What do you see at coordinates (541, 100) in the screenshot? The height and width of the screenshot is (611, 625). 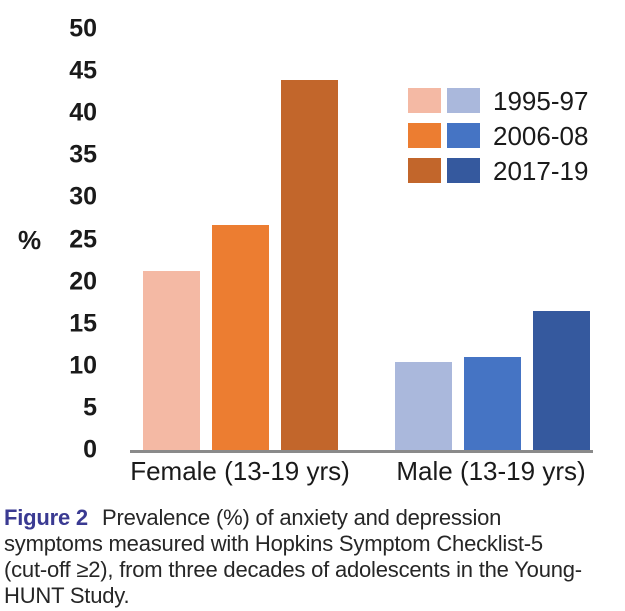 I see `legend-label-1995-97: 1995-97` at bounding box center [541, 100].